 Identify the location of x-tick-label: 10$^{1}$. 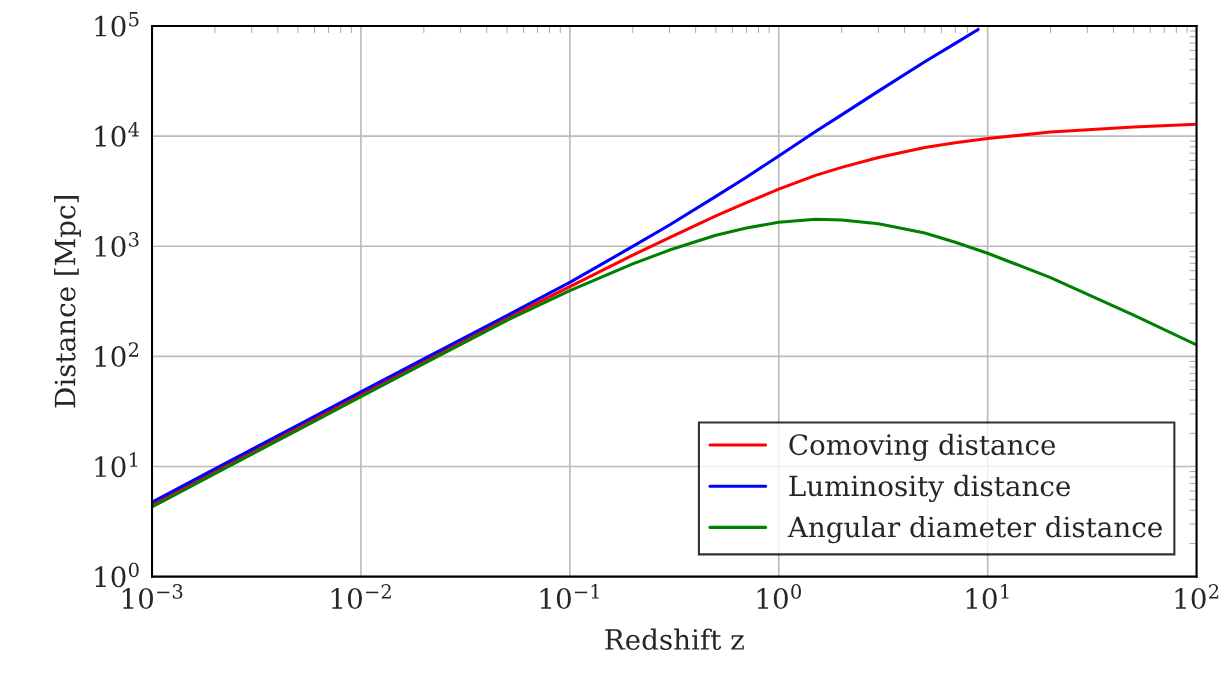
(987, 597).